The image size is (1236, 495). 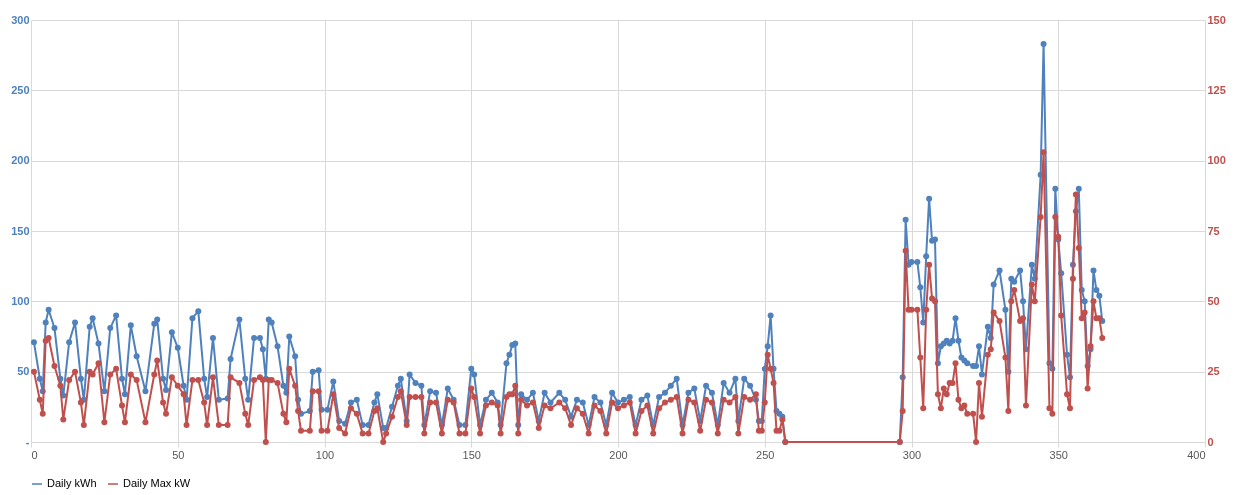 I want to click on y2-tick-label: 150, so click(x=1216, y=19).